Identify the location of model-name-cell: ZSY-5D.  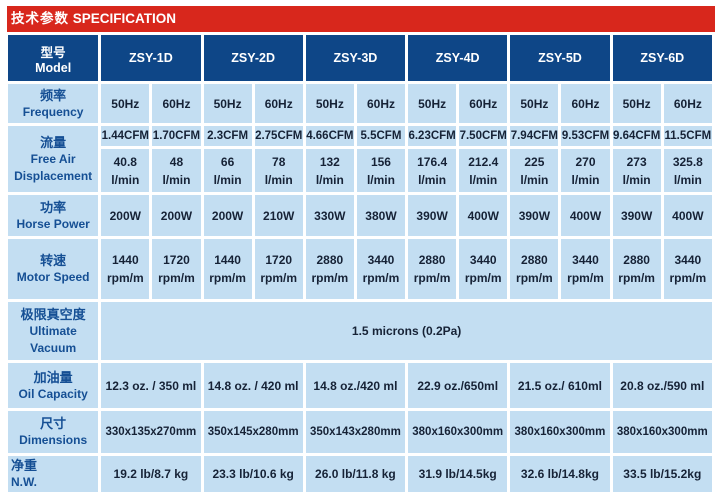
(560, 58).